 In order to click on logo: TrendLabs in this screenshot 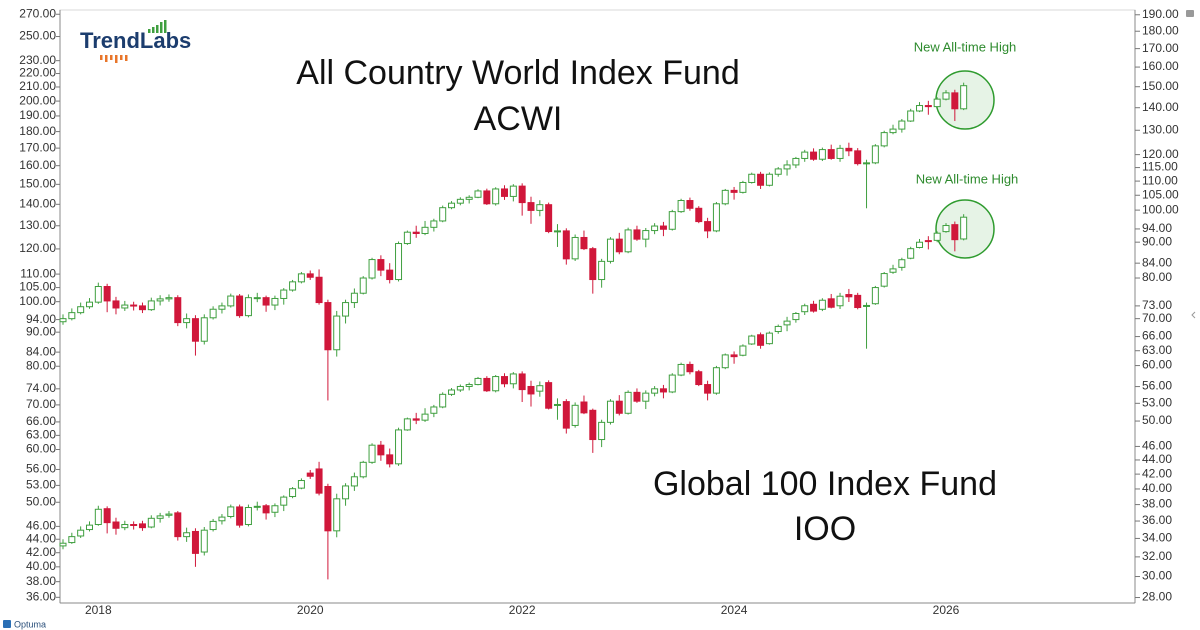, I will do `click(135, 41)`.